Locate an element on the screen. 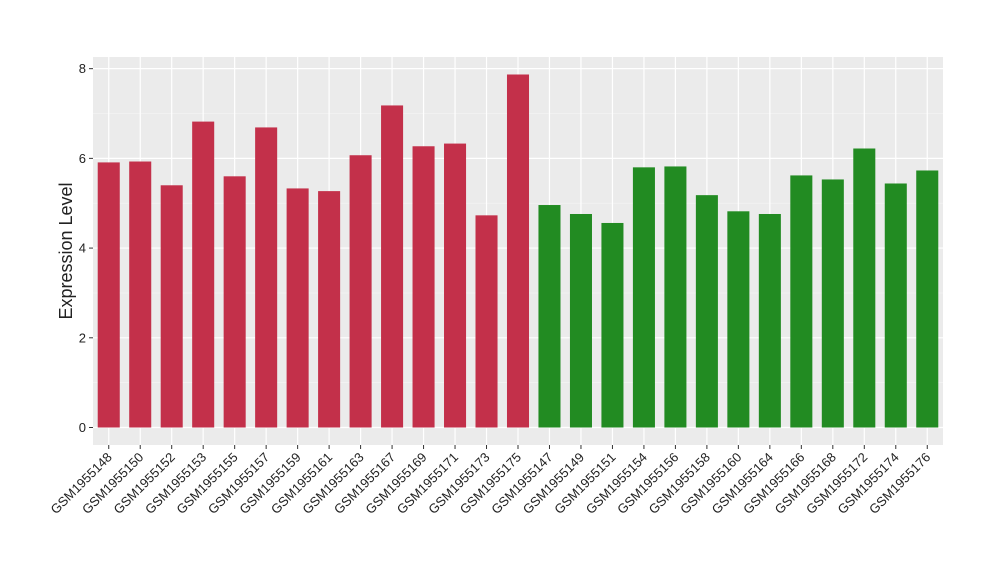  y-tick-label: 0 is located at coordinates (82, 427).